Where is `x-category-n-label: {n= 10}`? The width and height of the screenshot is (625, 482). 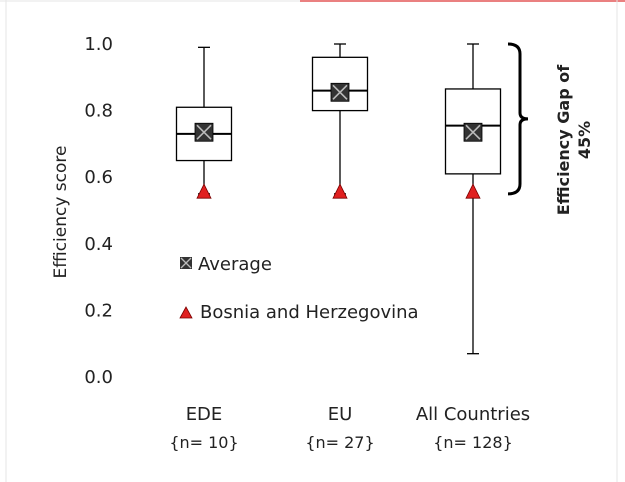 x-category-n-label: {n= 10} is located at coordinates (203, 442).